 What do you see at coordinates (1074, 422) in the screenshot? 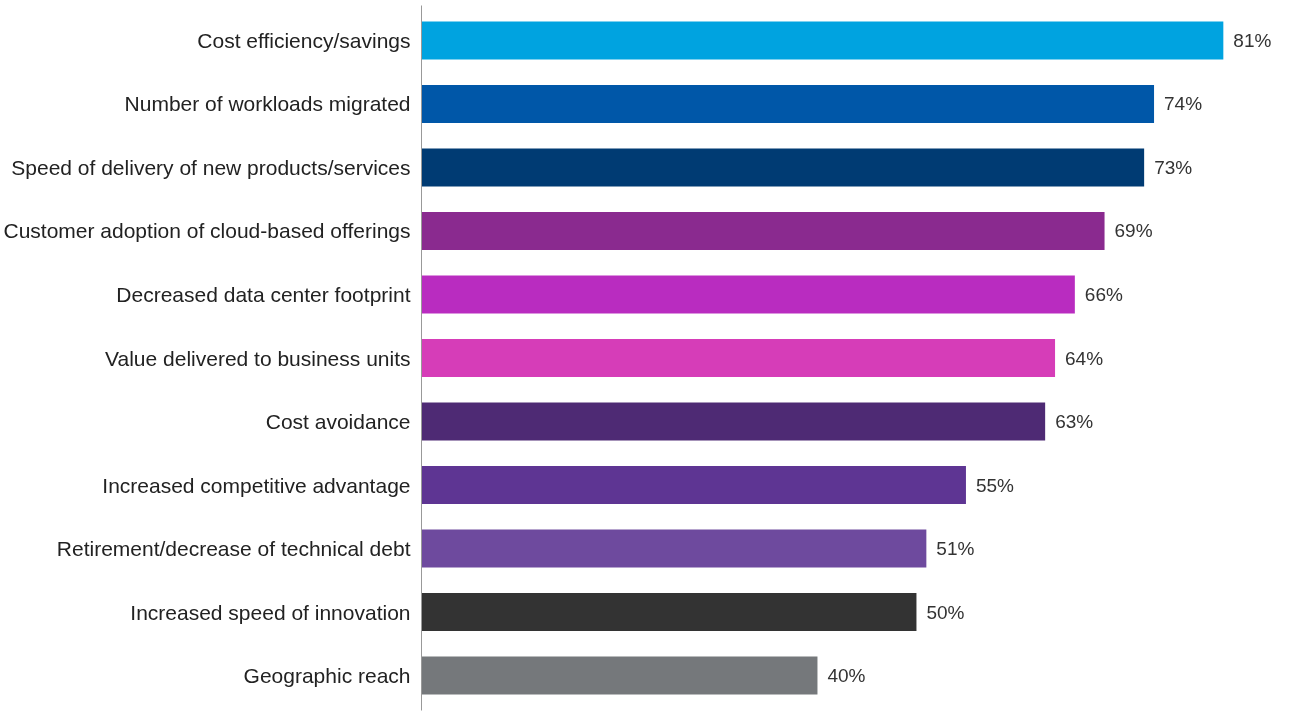
I see `data-label: 63%` at bounding box center [1074, 422].